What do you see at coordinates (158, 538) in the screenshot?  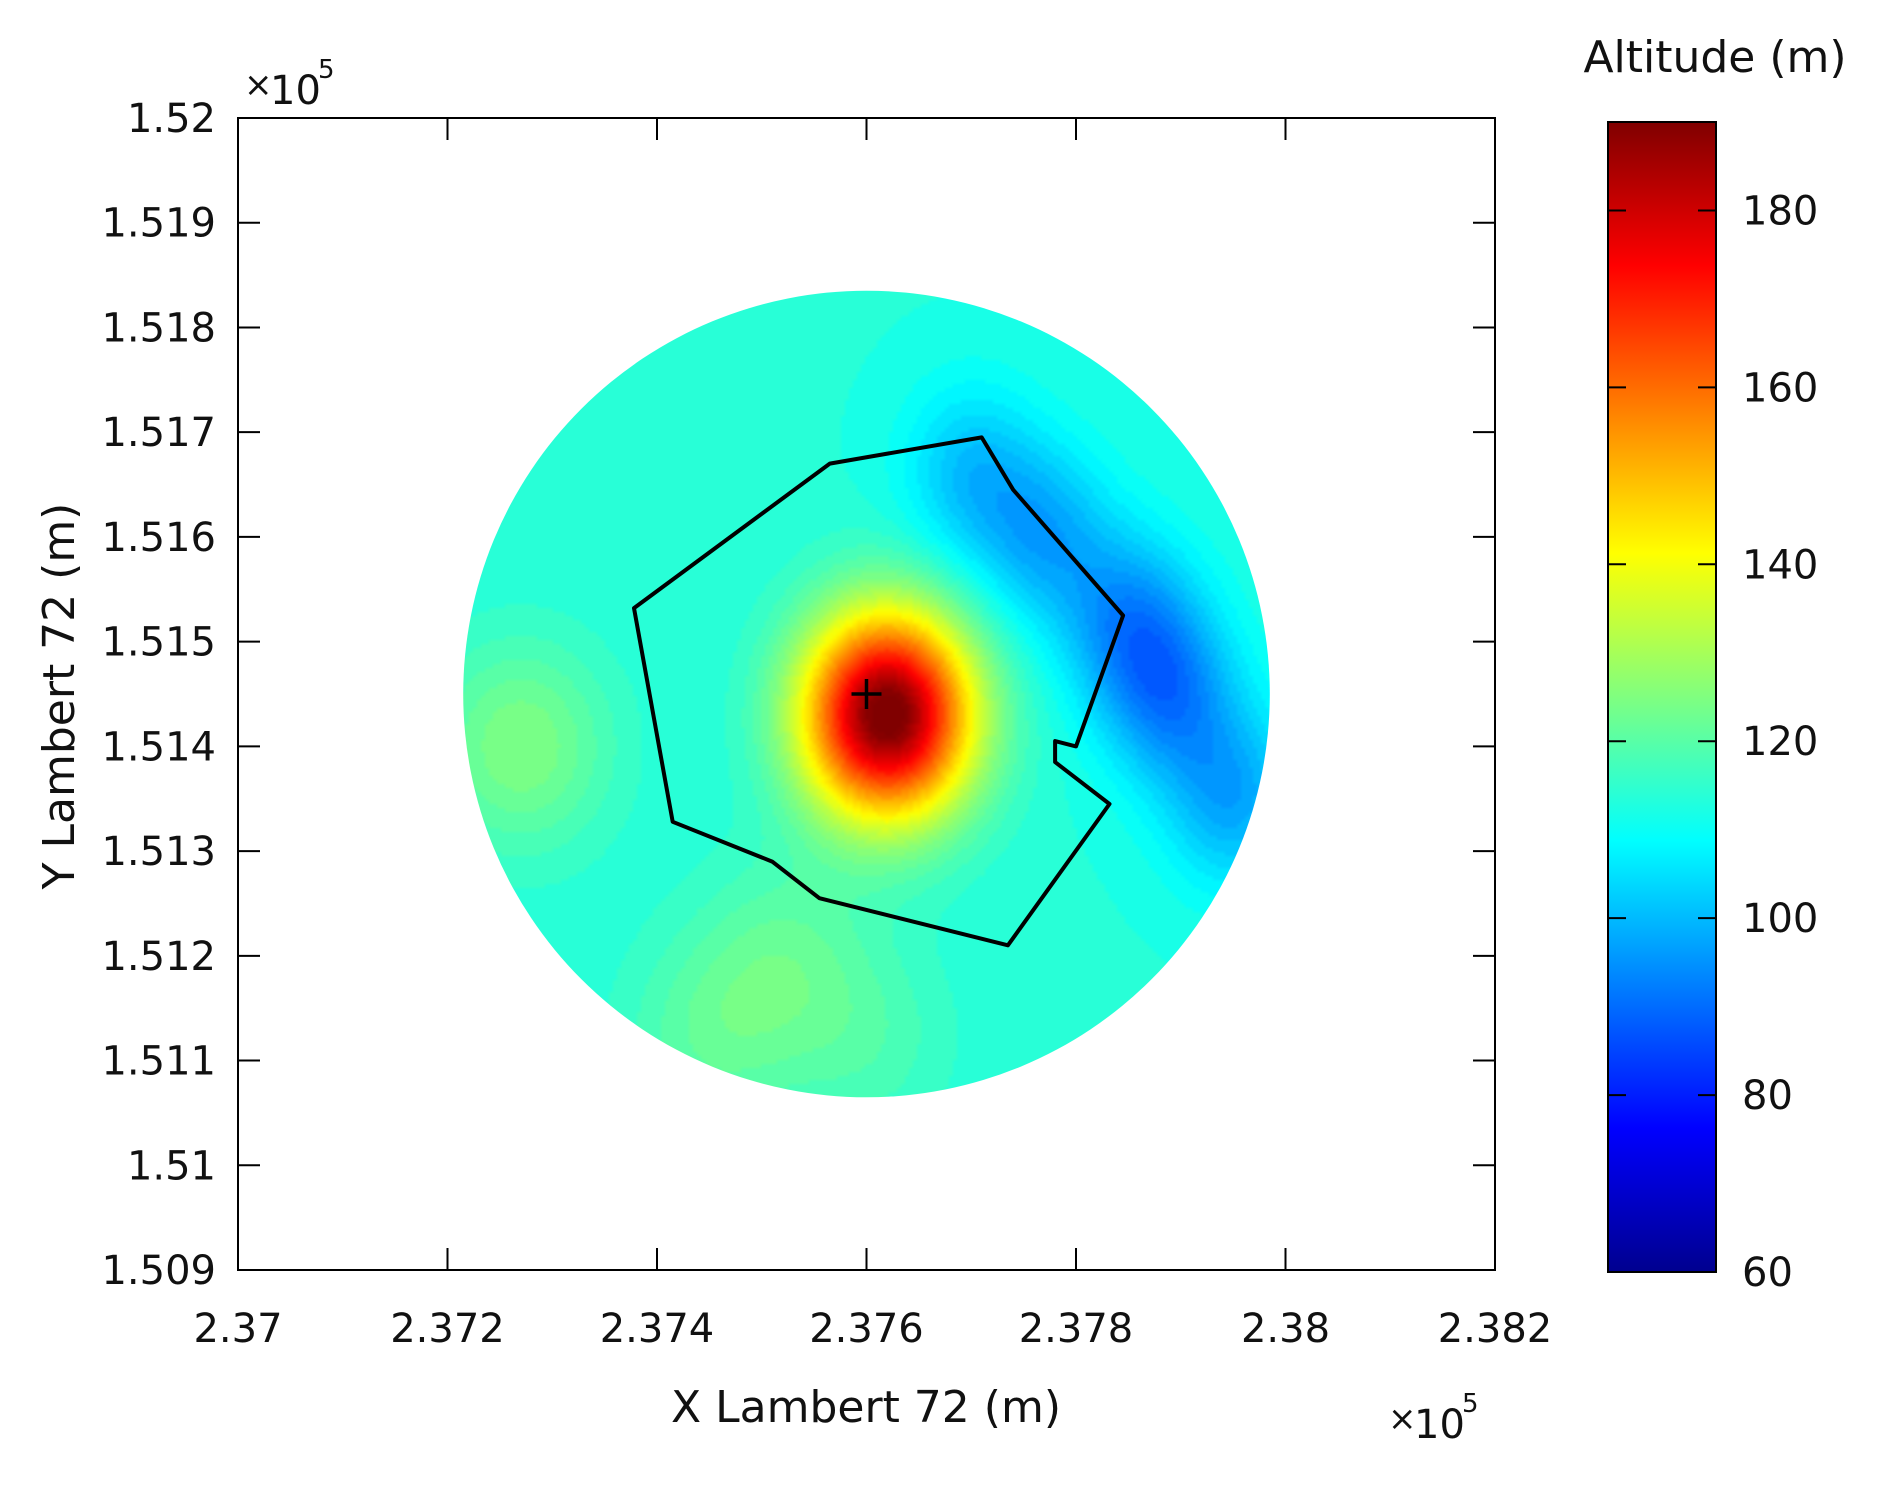 I see `y-tick-label: 1.516` at bounding box center [158, 538].